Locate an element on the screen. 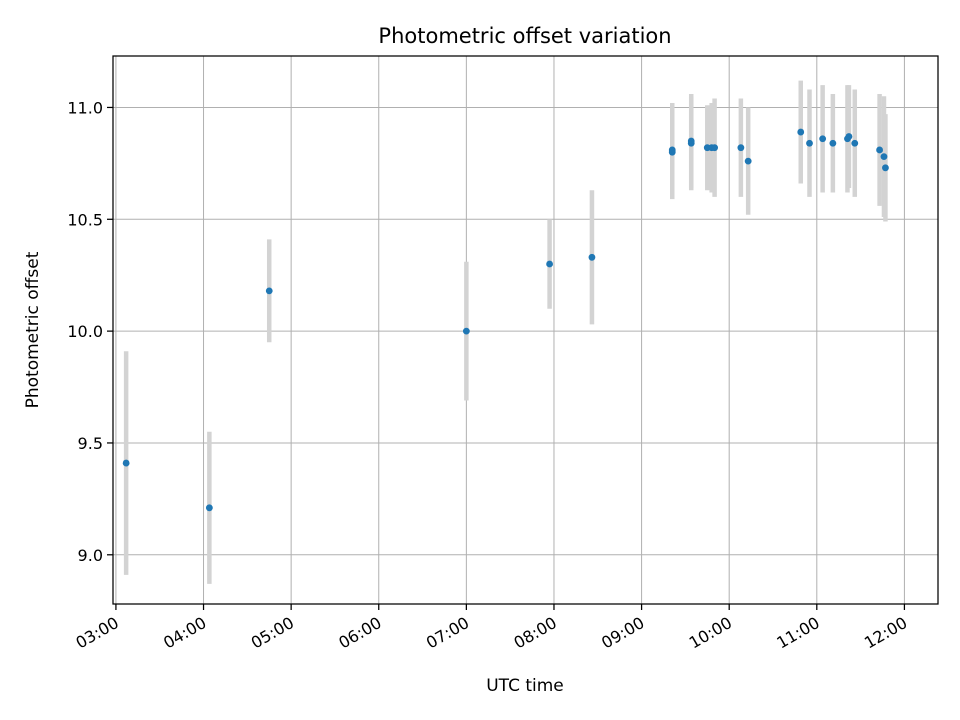 The image size is (960, 720). y-axis-ticks: 9.0 9.5 10.0 10.5 11.0 is located at coordinates (90, 331).